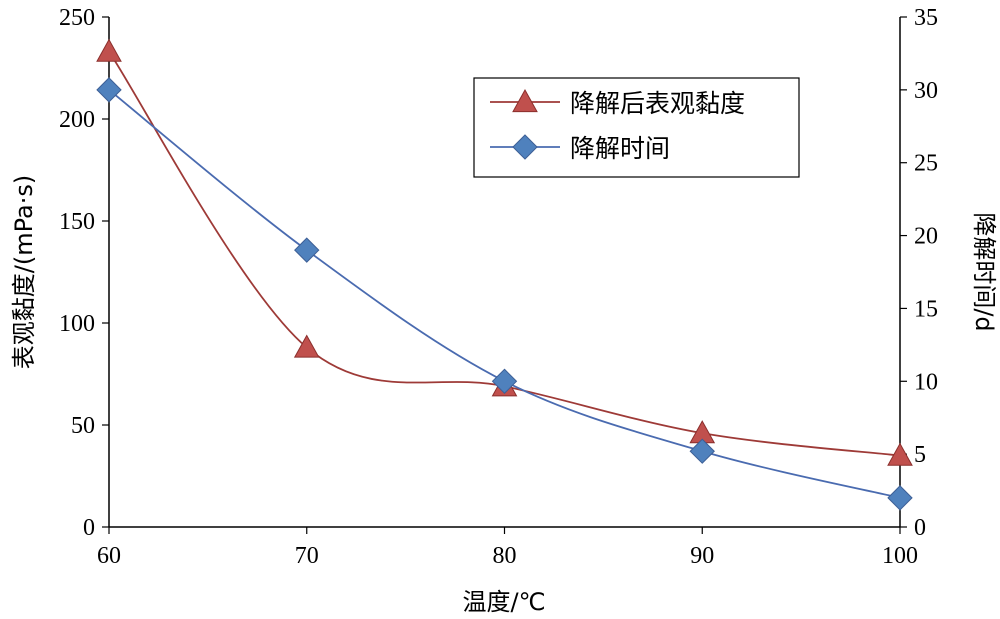  I want to click on legend-label-degradation-time: 降解时间, so click(620, 148).